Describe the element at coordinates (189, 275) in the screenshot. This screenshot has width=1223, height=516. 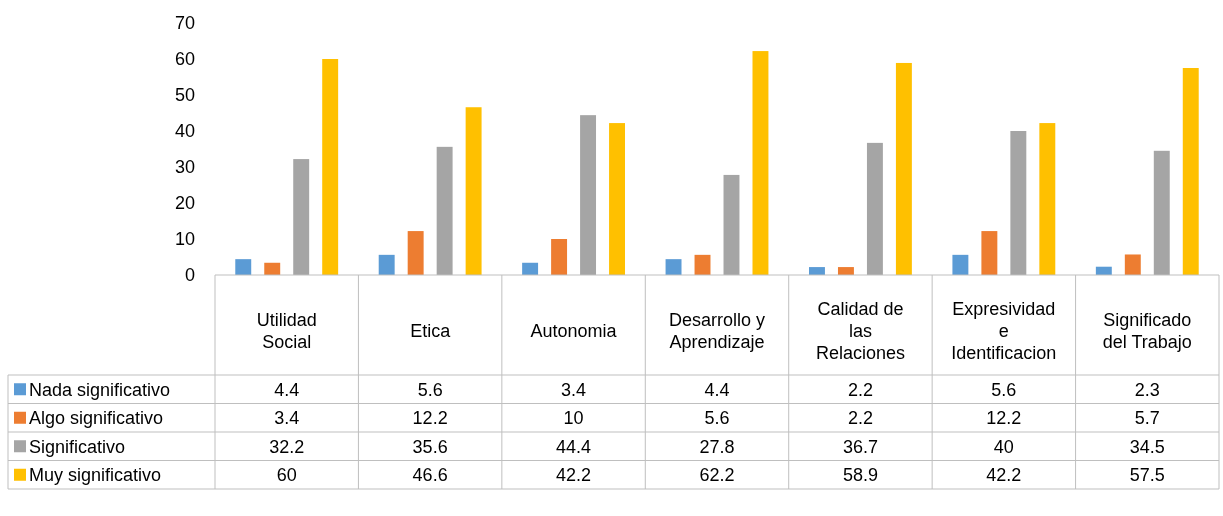
I see `y-tick-label: 0` at that location.